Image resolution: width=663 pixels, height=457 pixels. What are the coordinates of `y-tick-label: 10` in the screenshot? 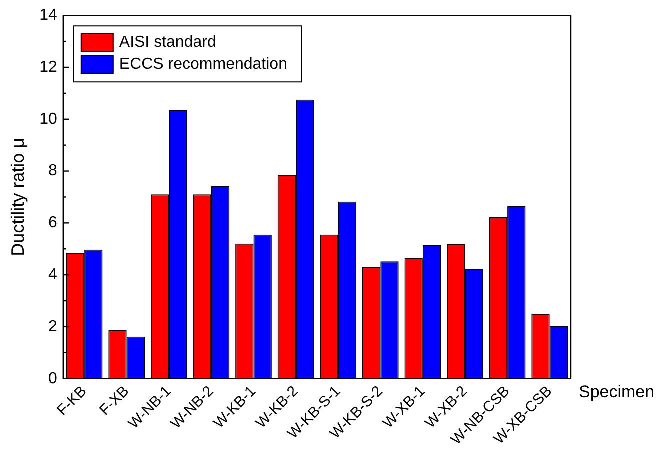 It's located at (49, 119).